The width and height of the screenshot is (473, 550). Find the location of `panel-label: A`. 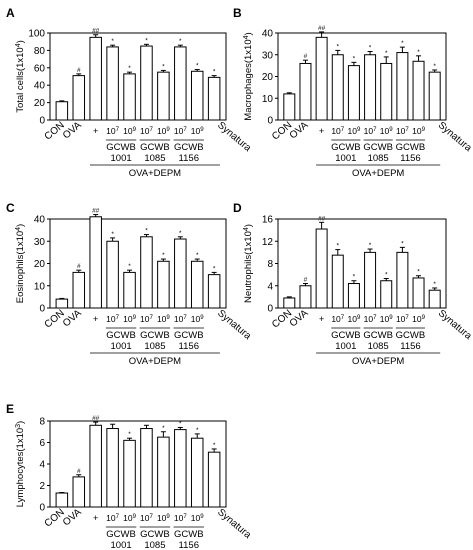

panel-label: A is located at coordinates (10, 13).